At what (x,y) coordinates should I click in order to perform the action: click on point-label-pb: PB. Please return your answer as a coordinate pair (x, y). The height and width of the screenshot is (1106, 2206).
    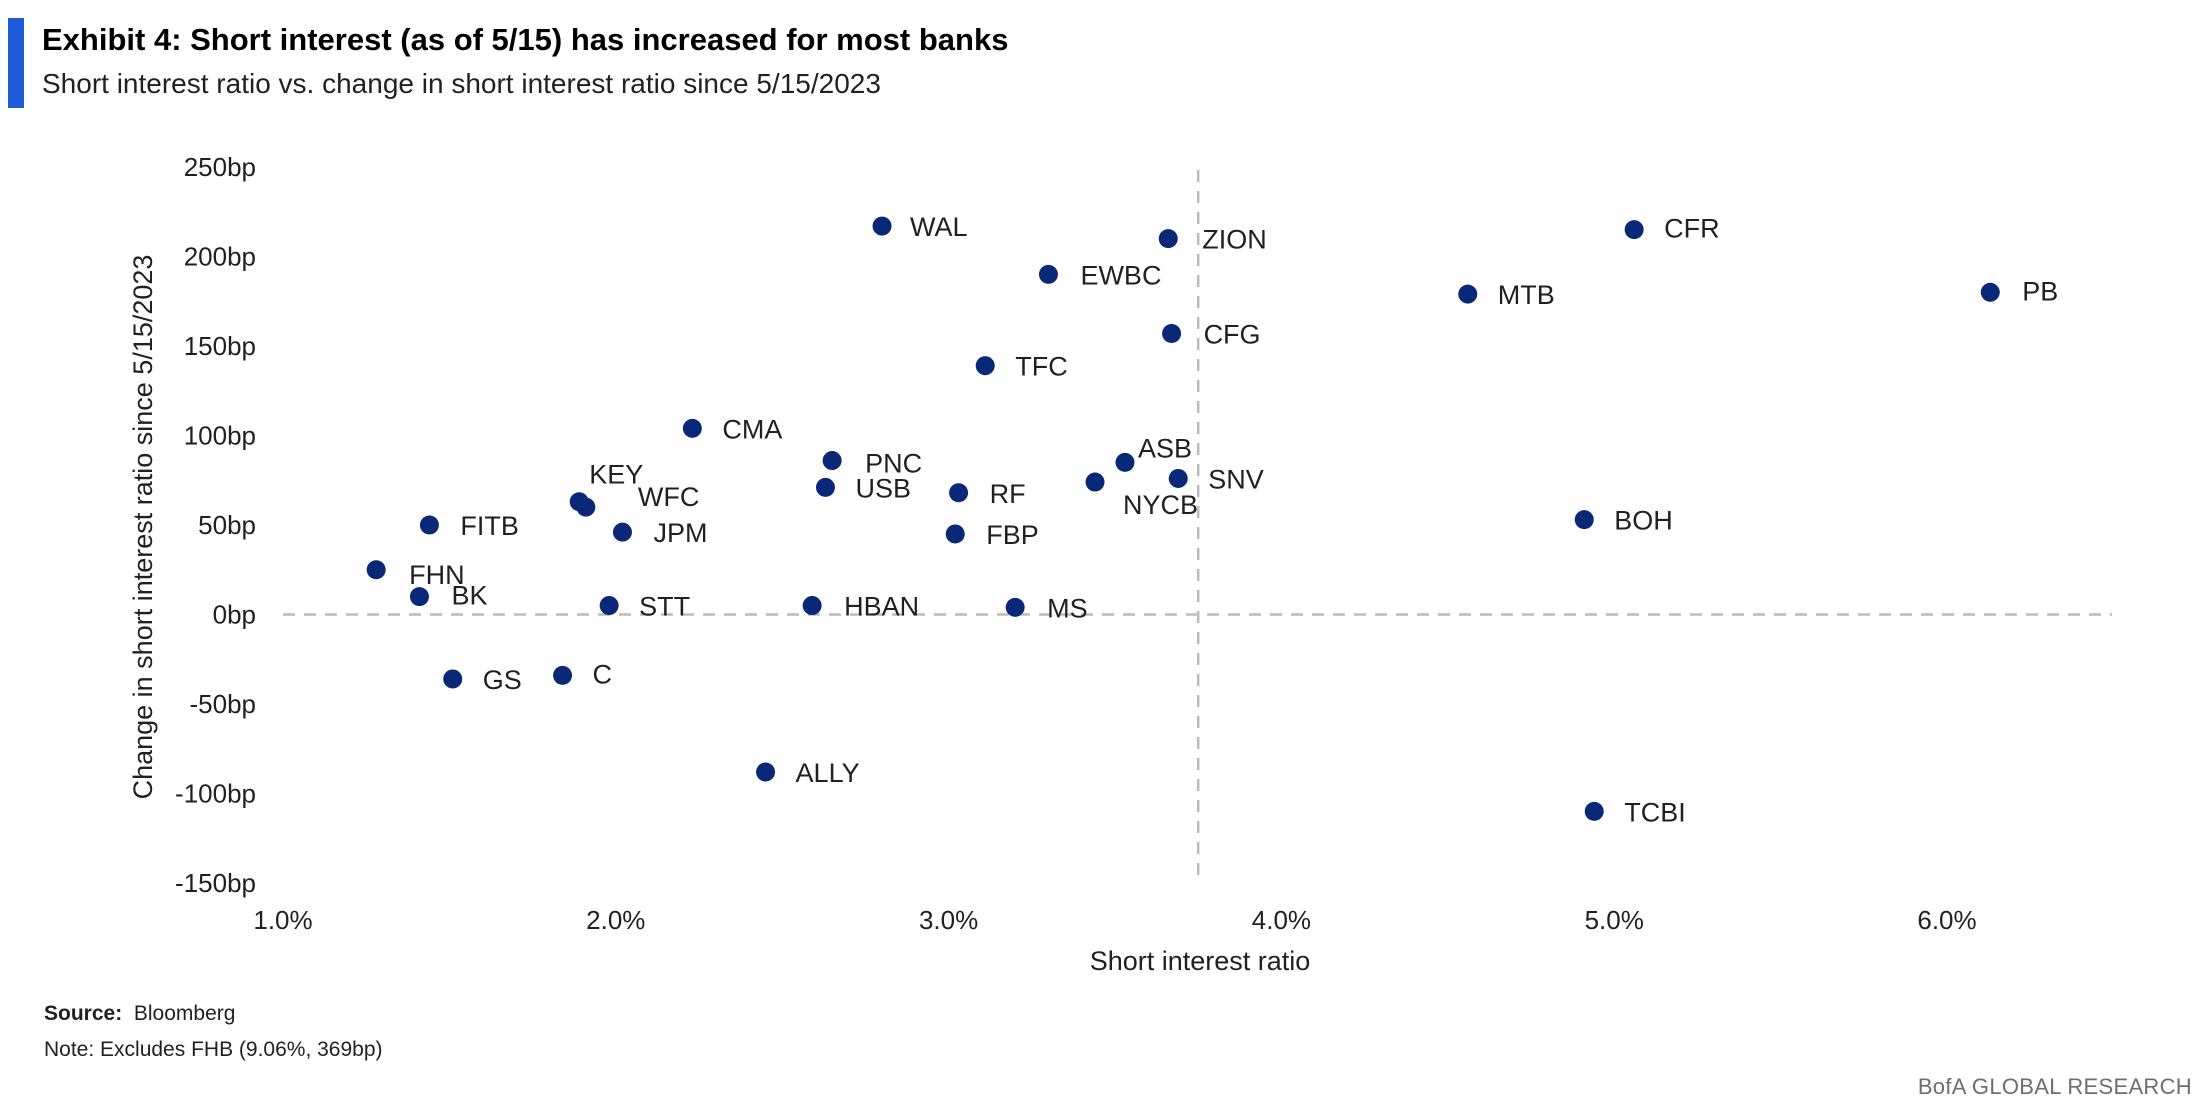
    Looking at the image, I should click on (2040, 291).